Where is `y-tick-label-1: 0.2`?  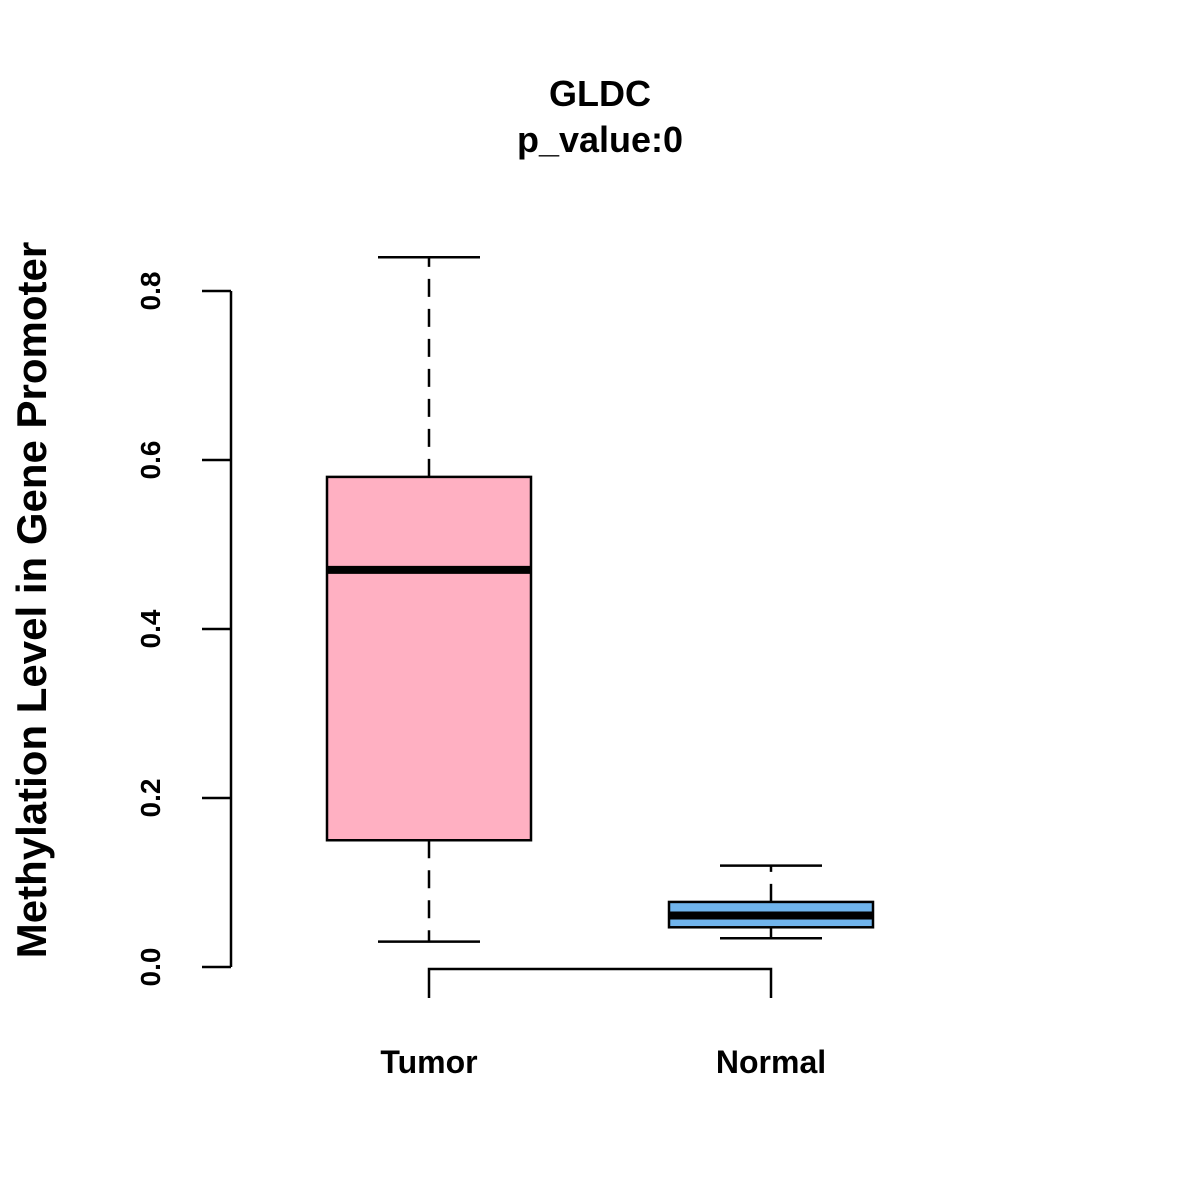 y-tick-label-1: 0.2 is located at coordinates (150, 798).